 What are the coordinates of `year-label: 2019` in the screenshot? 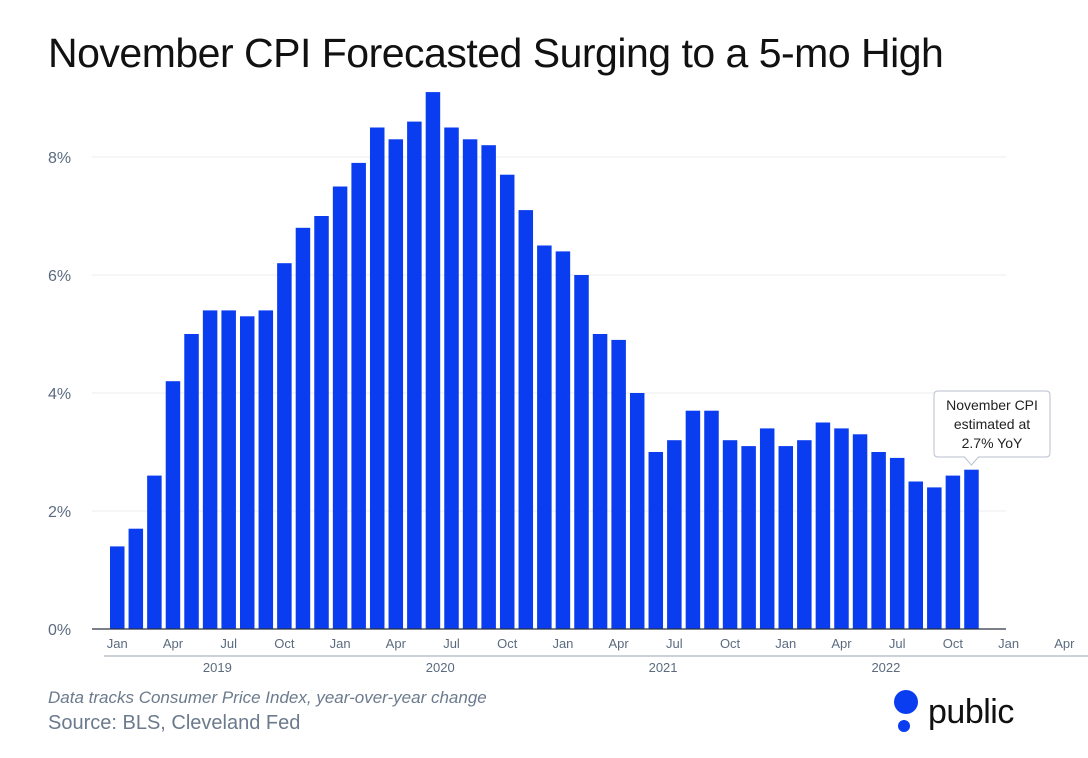 It's located at (217, 667).